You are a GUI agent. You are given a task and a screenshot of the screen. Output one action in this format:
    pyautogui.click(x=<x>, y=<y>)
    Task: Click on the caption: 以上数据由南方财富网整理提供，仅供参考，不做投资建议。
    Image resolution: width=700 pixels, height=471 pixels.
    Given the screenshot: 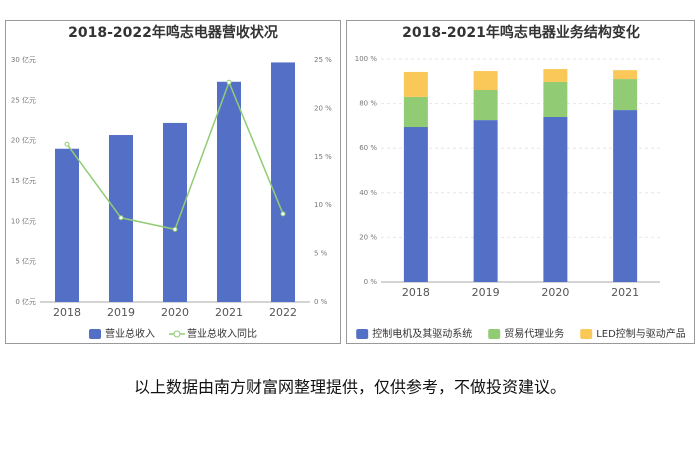 What is the action you would take?
    pyautogui.click(x=350, y=387)
    